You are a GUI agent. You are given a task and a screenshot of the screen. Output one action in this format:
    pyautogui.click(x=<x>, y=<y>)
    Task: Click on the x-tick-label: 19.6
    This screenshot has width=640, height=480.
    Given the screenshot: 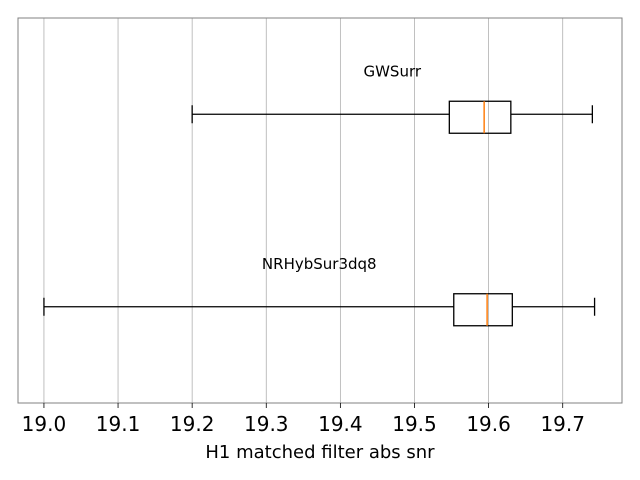 What is the action you would take?
    pyautogui.click(x=488, y=424)
    